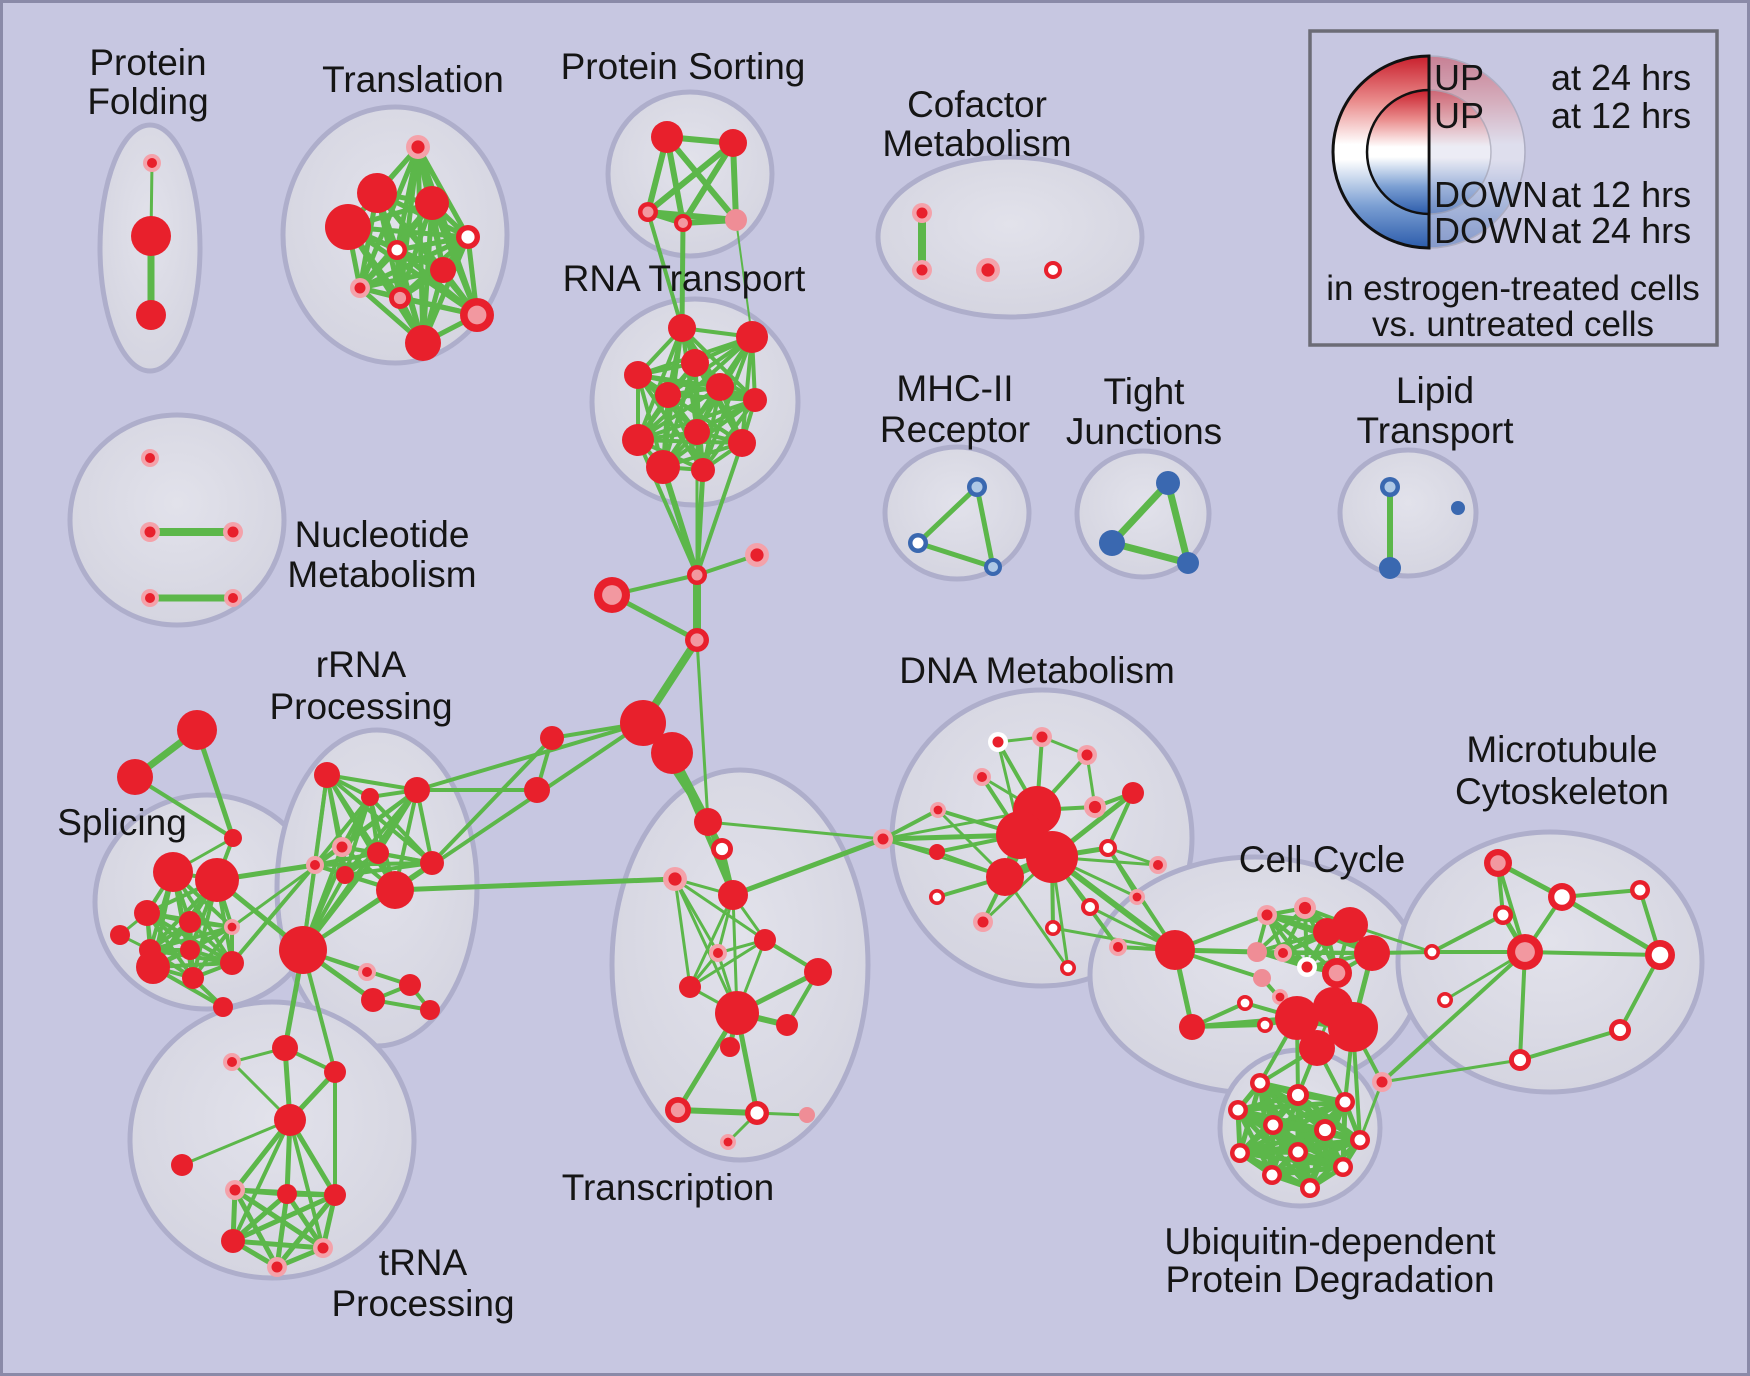 The width and height of the screenshot is (1750, 1376). Describe the element at coordinates (1052, 857) in the screenshot. I see `gene-node-d9` at that location.